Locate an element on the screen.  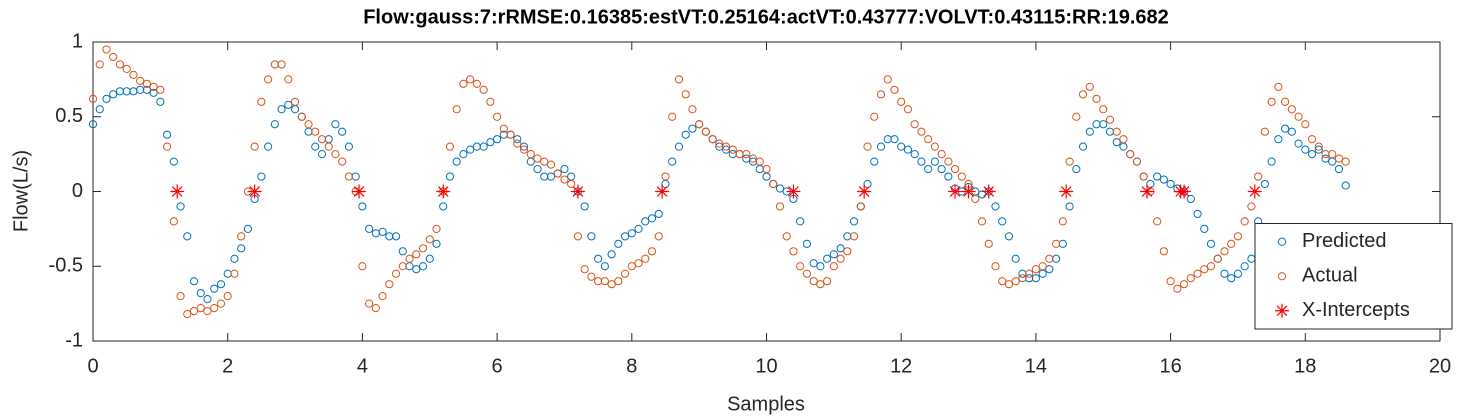
x-tick-label: 4 is located at coordinates (362, 366).